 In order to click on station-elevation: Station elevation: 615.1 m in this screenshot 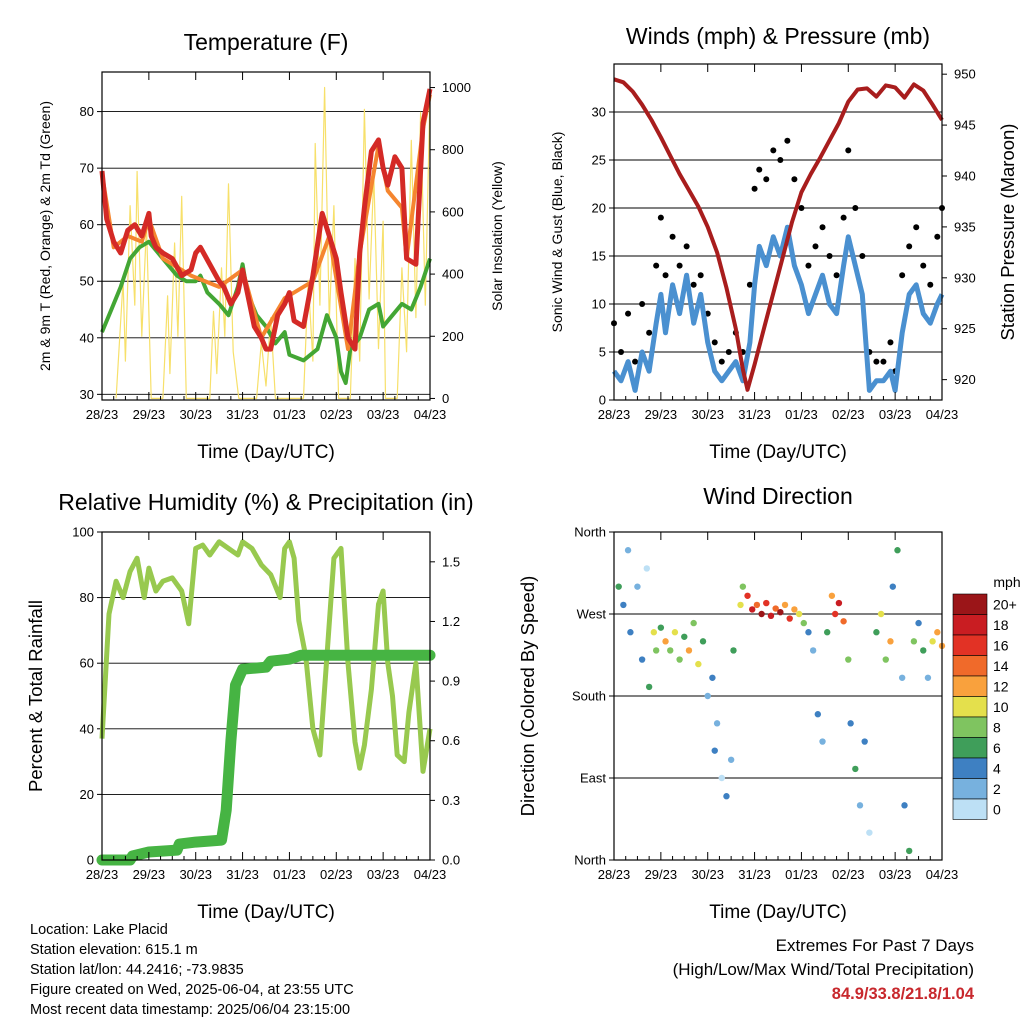, I will do `click(114, 950)`.